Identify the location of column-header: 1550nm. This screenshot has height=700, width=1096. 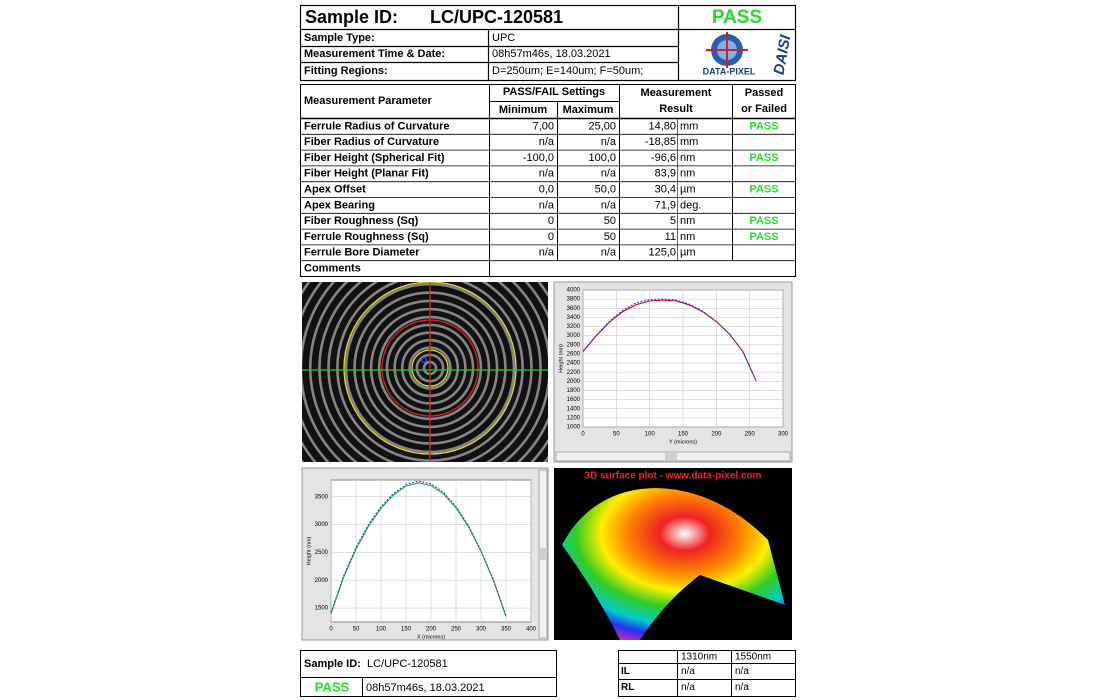
(753, 657).